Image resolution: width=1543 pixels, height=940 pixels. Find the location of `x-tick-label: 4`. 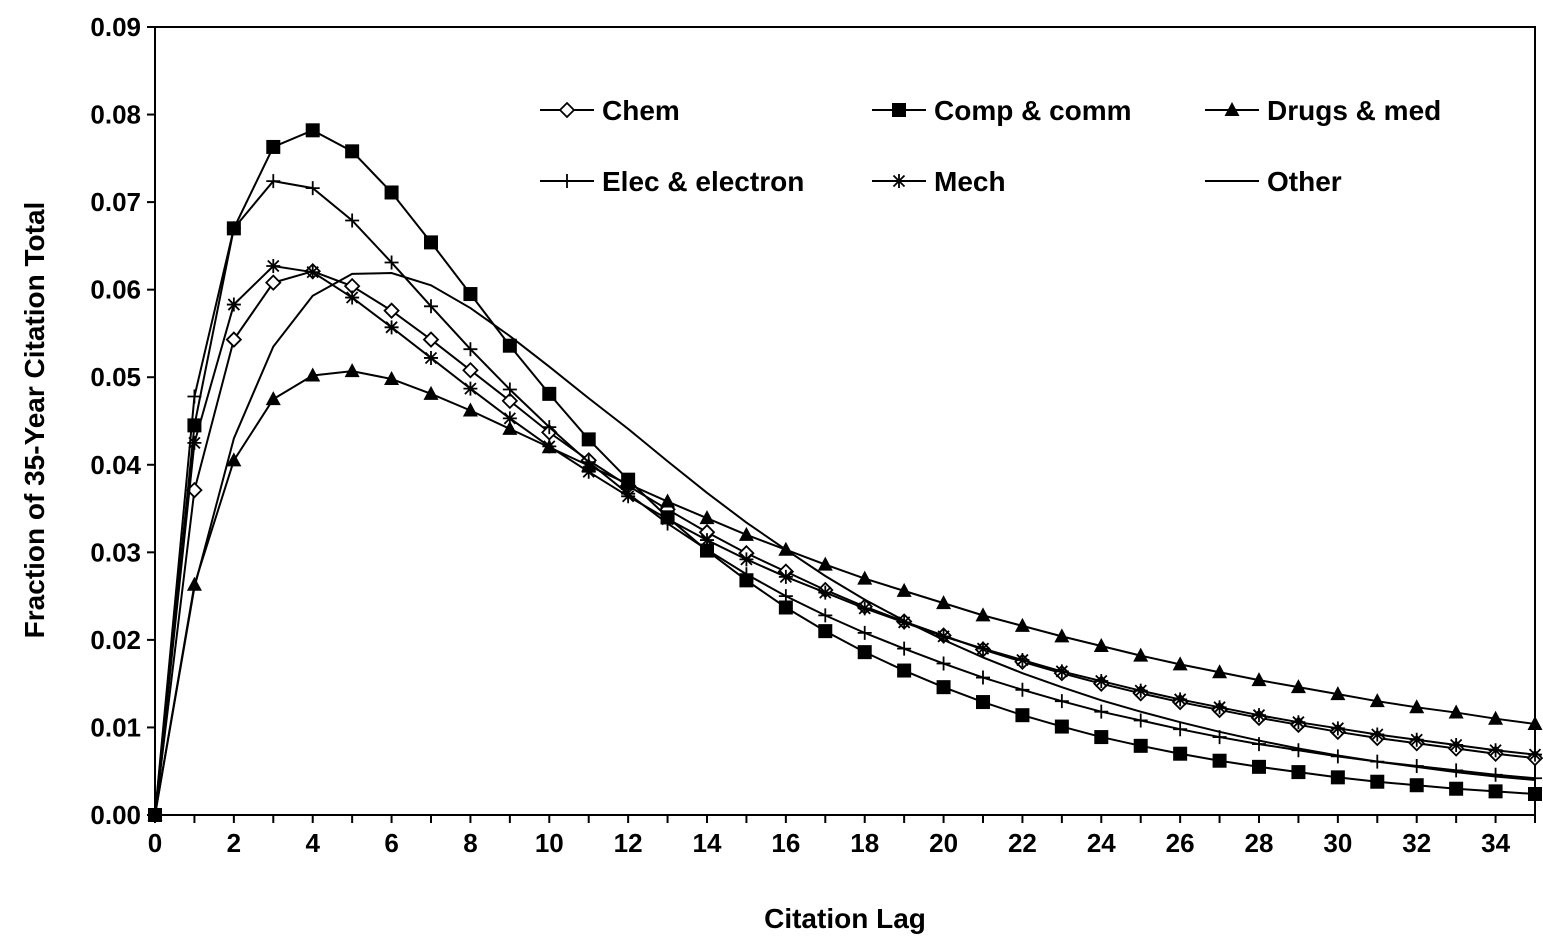

x-tick-label: 4 is located at coordinates (312, 843).